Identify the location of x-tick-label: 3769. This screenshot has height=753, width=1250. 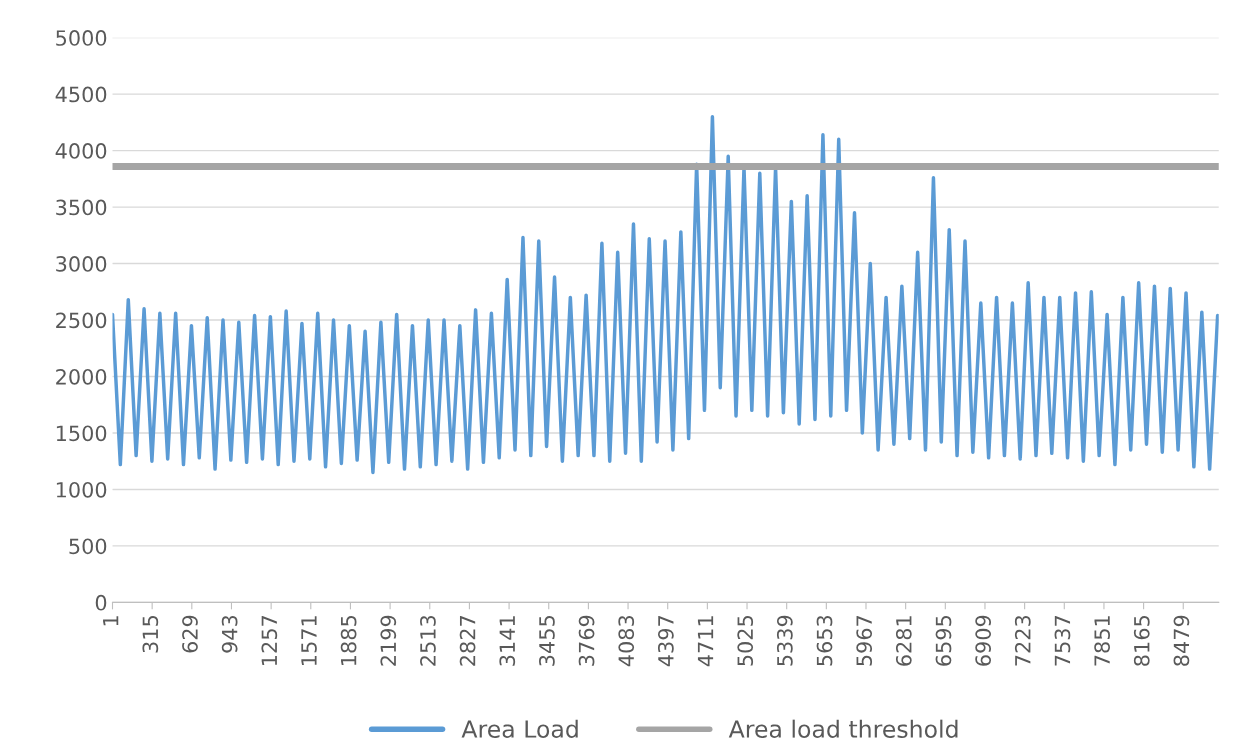
(586, 640).